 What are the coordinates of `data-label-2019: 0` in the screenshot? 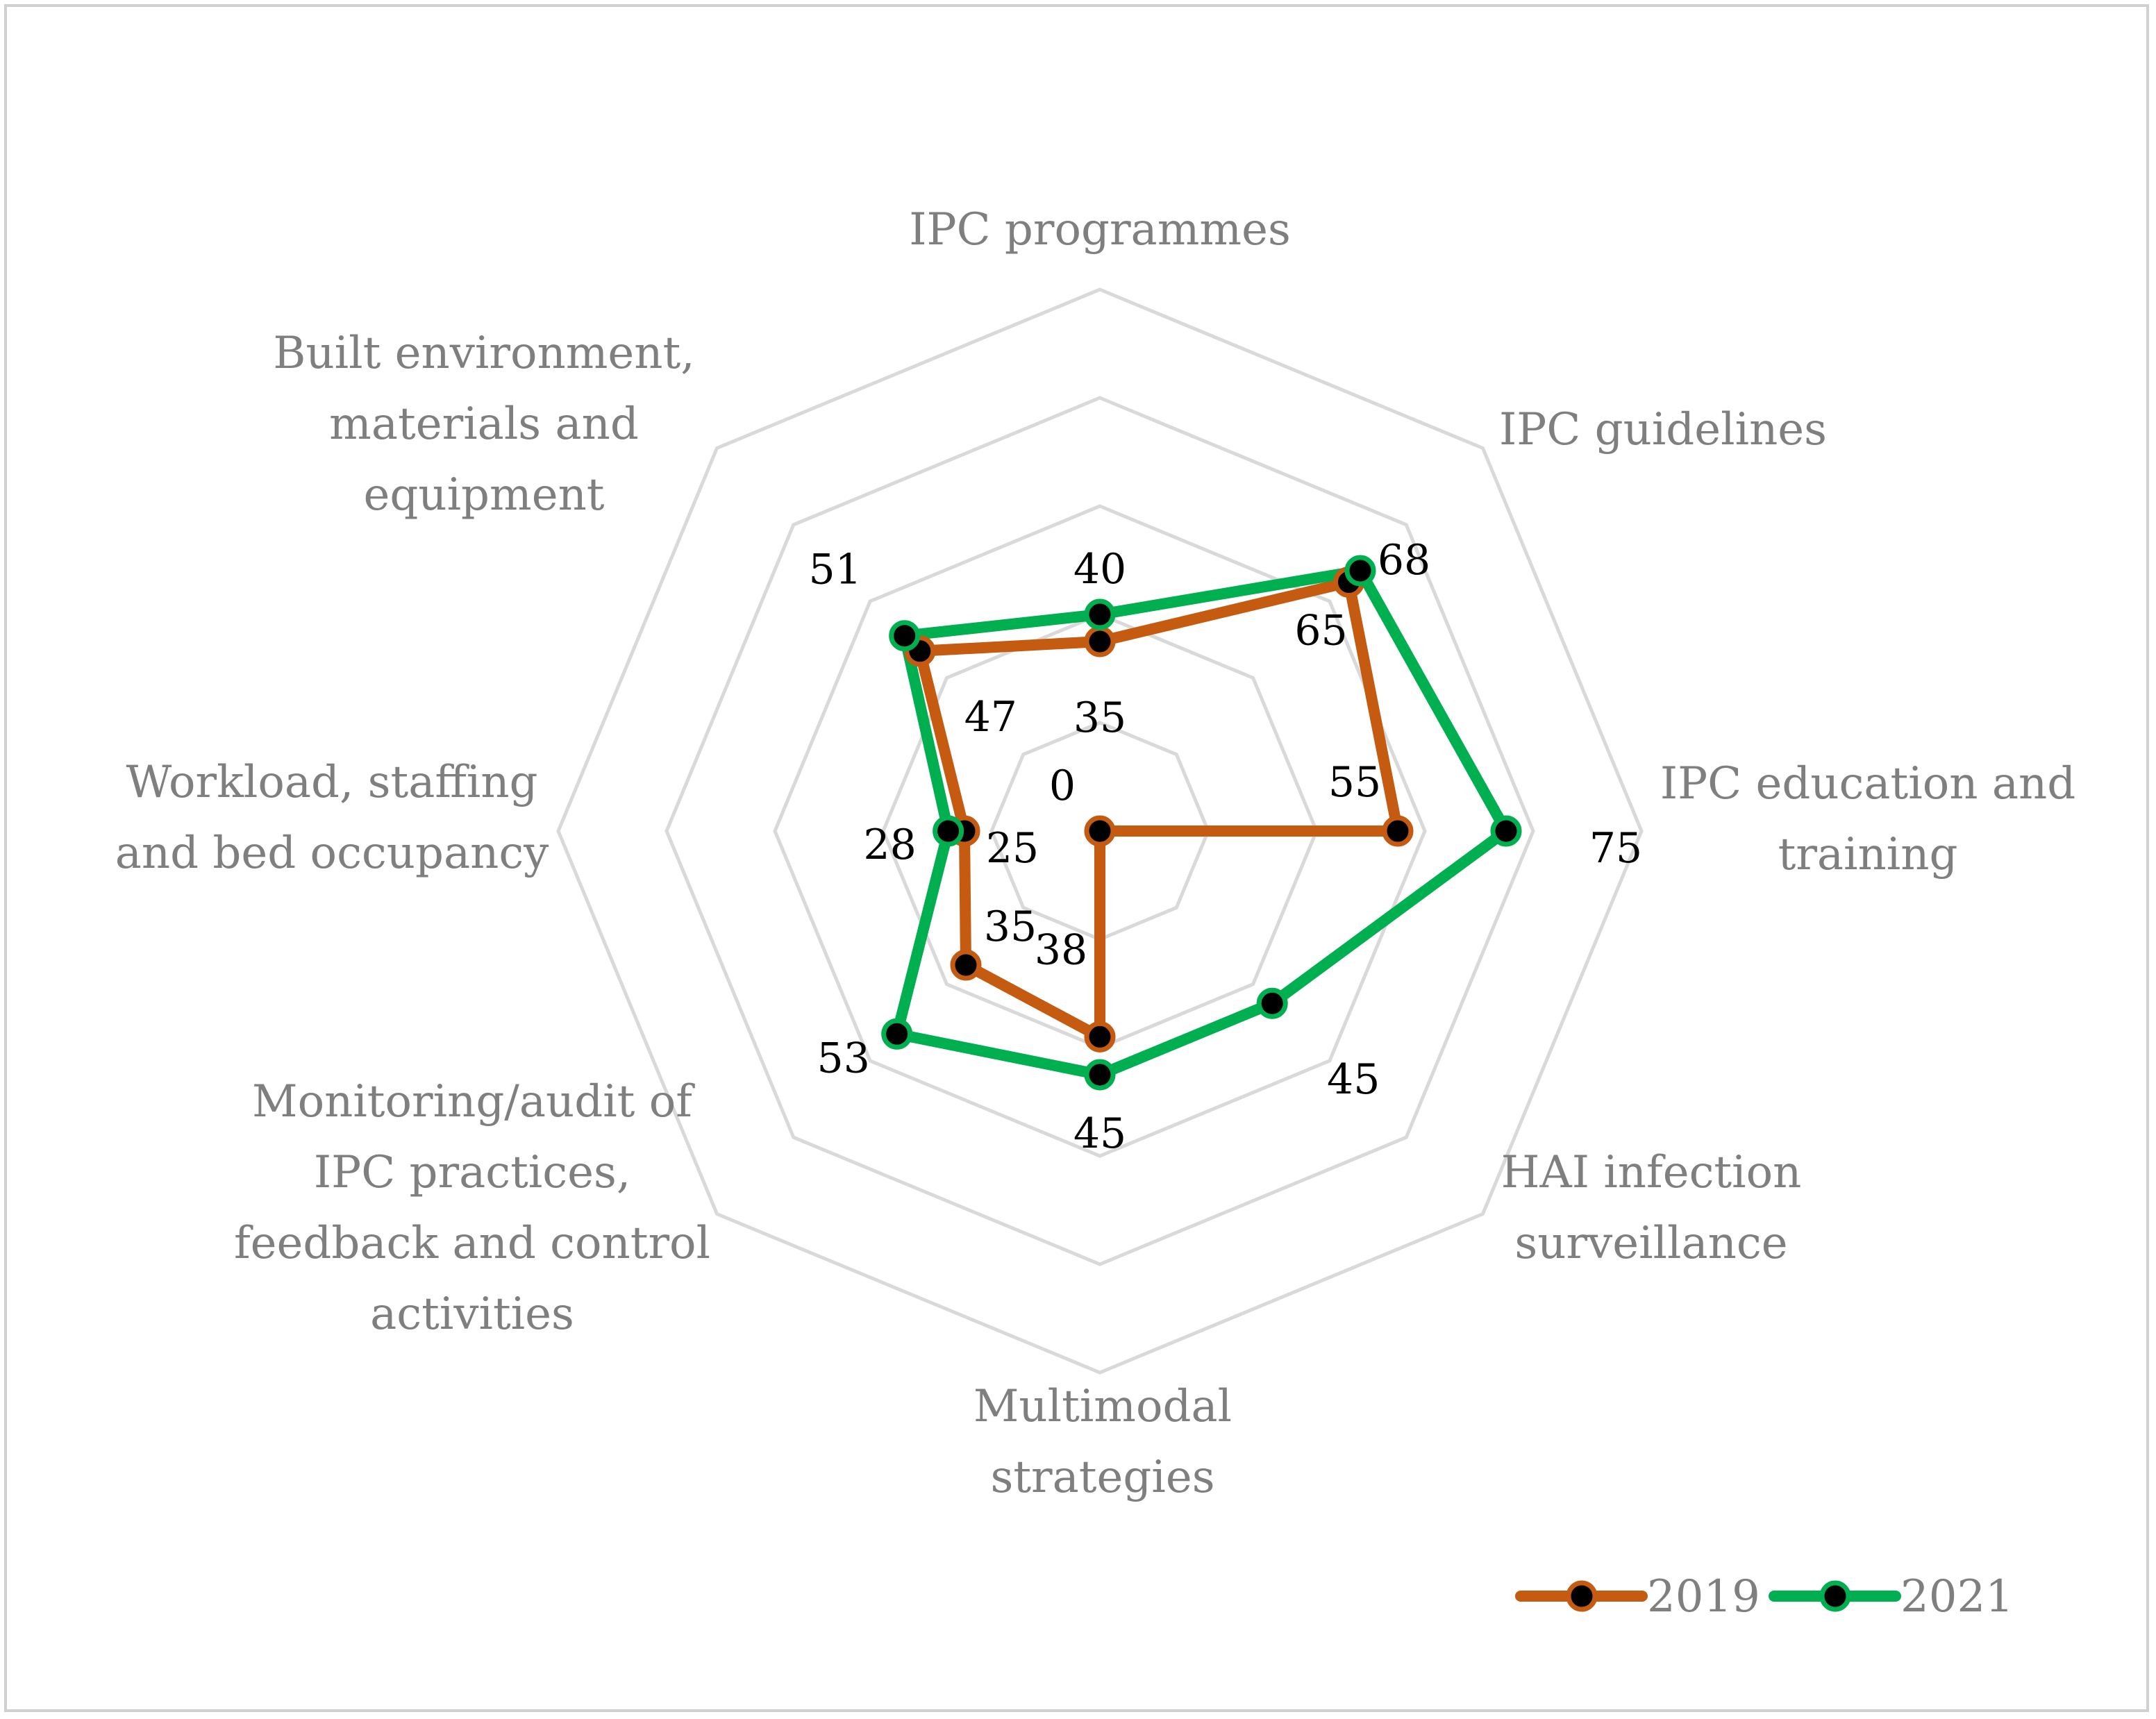 It's located at (1063, 786).